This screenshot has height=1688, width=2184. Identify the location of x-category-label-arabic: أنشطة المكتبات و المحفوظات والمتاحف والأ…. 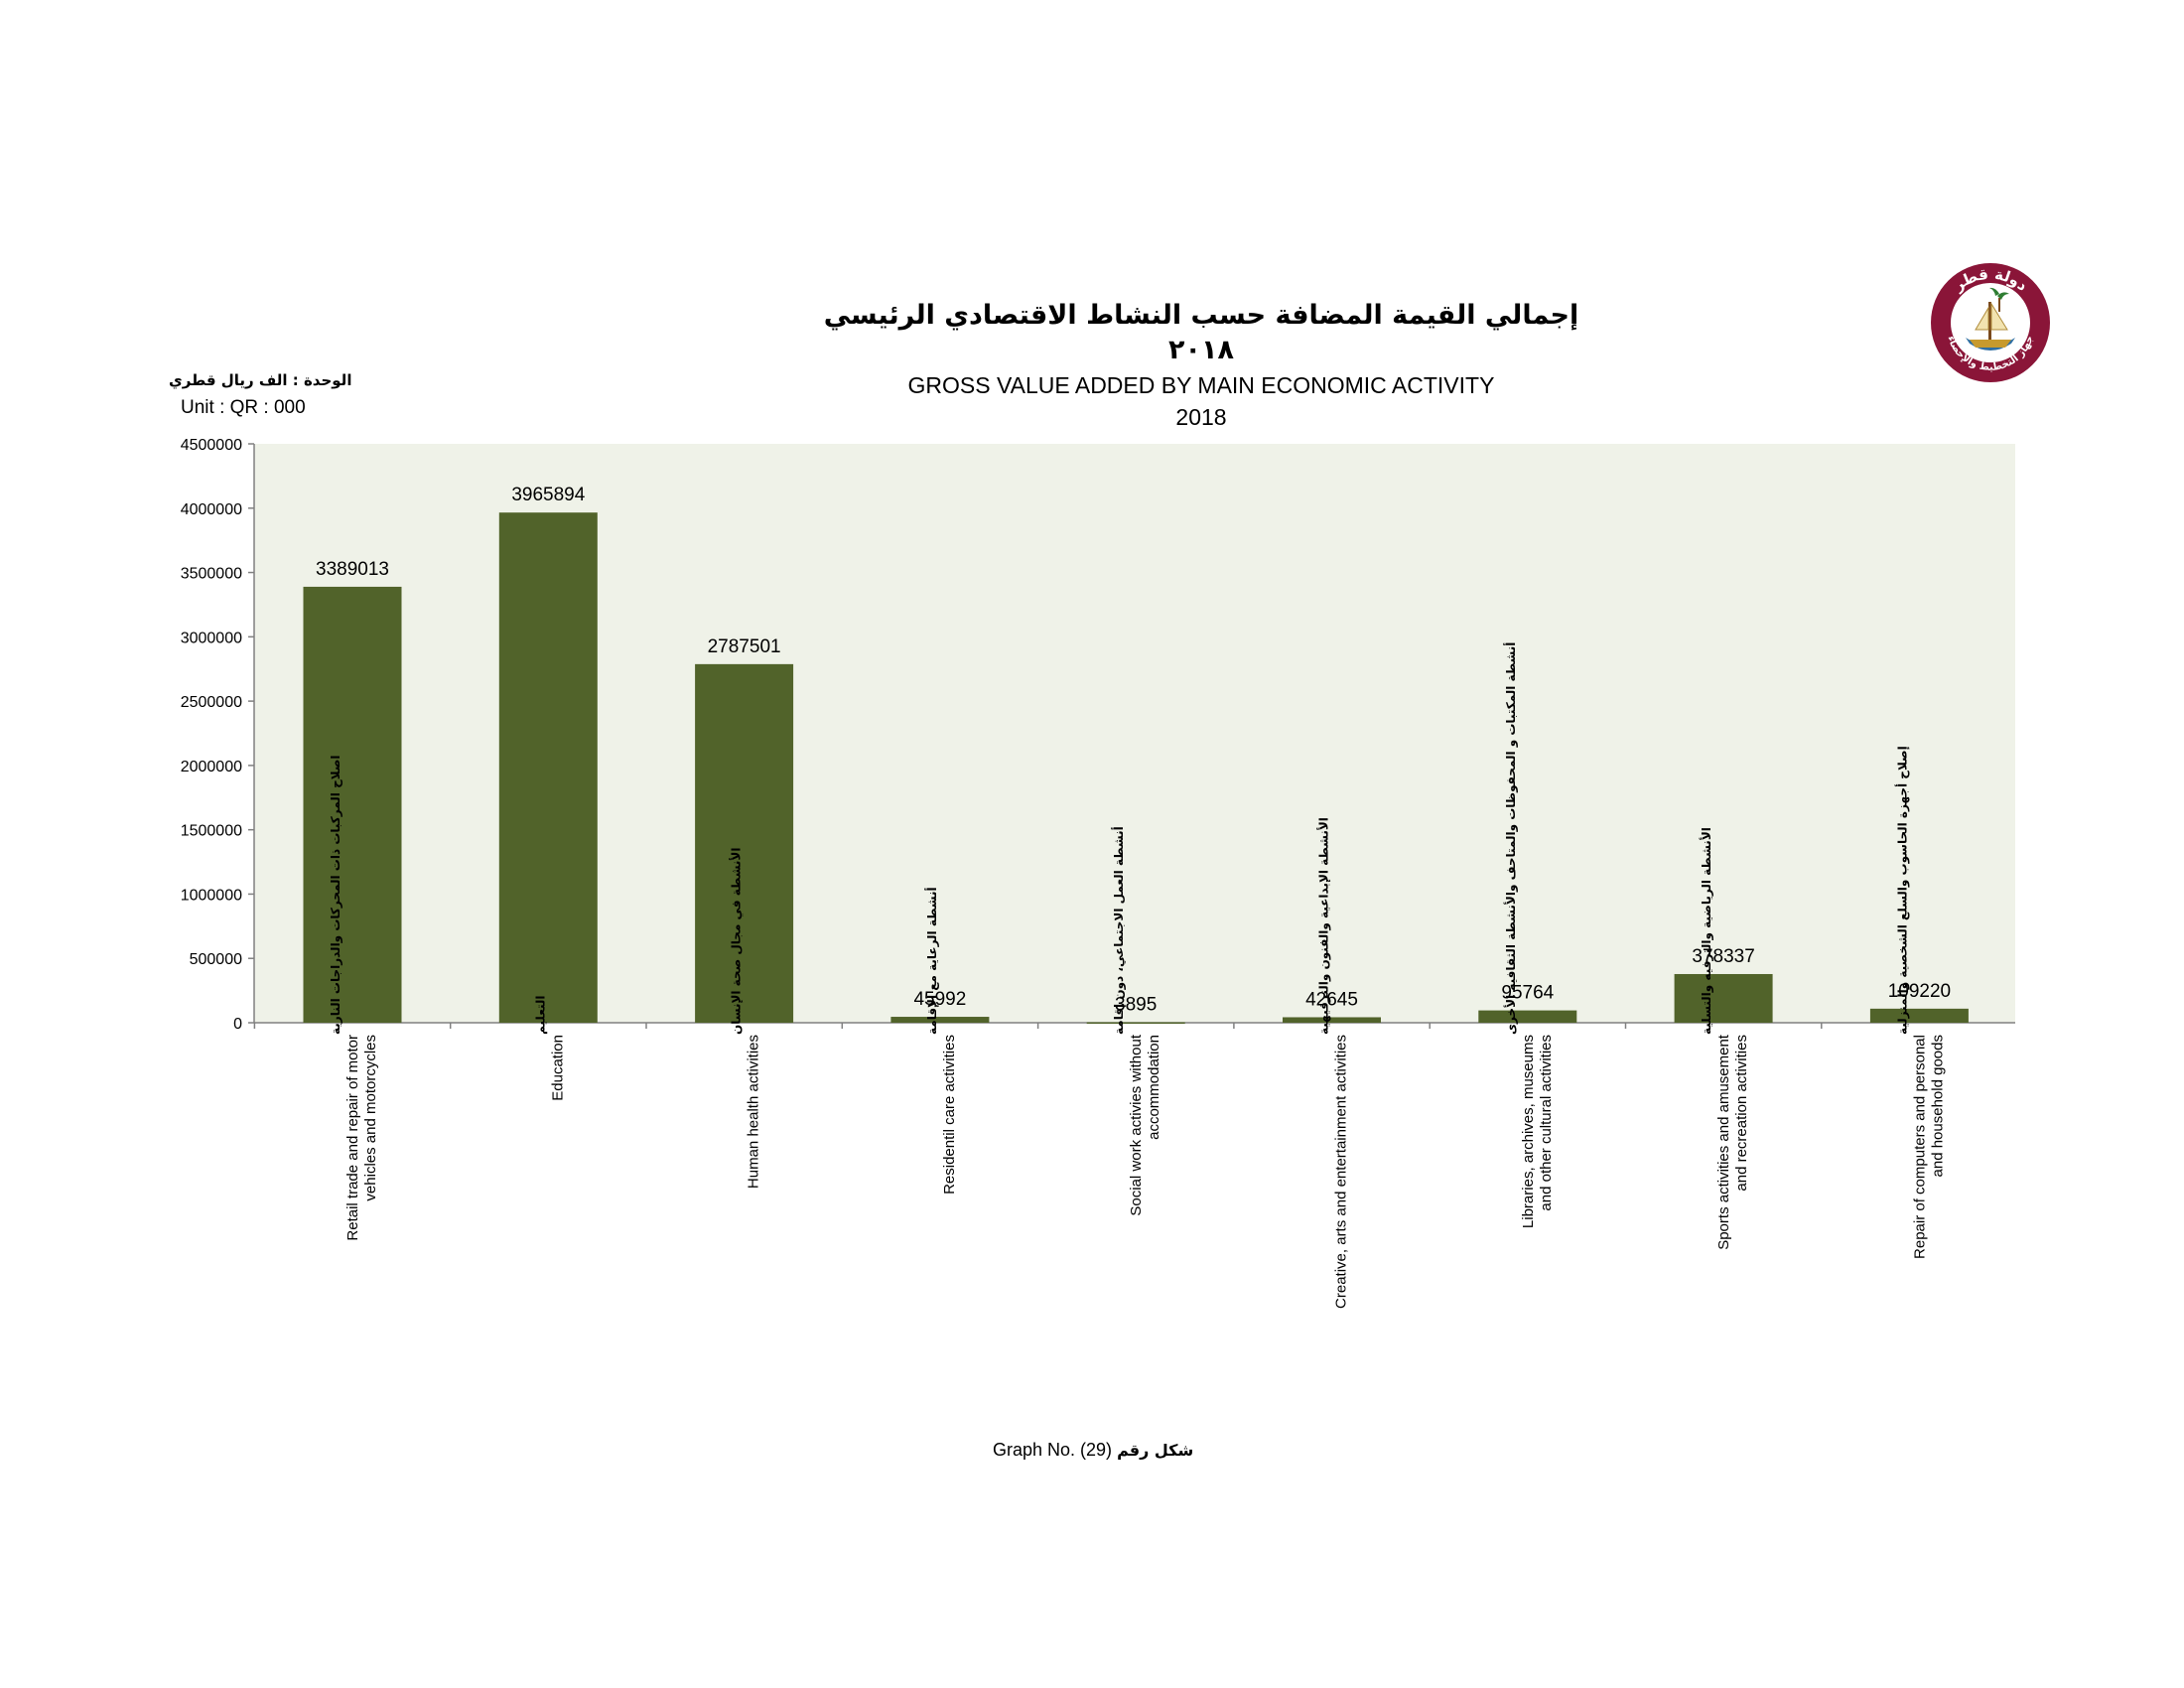
(1511, 838).